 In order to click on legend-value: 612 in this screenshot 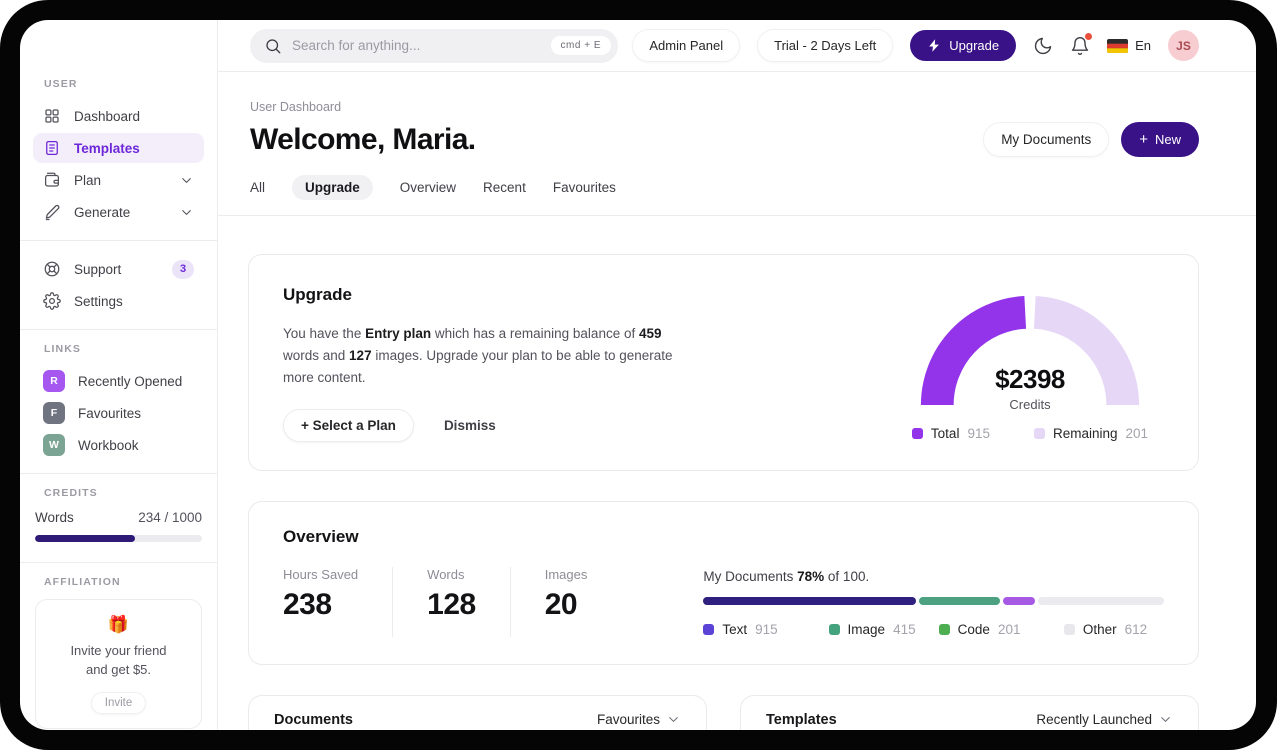, I will do `click(1136, 629)`.